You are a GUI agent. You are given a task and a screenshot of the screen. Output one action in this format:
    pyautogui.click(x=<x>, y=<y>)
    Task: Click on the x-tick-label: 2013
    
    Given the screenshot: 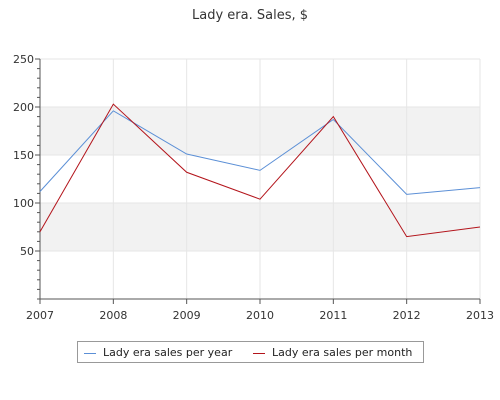 What is the action you would take?
    pyautogui.click(x=480, y=315)
    